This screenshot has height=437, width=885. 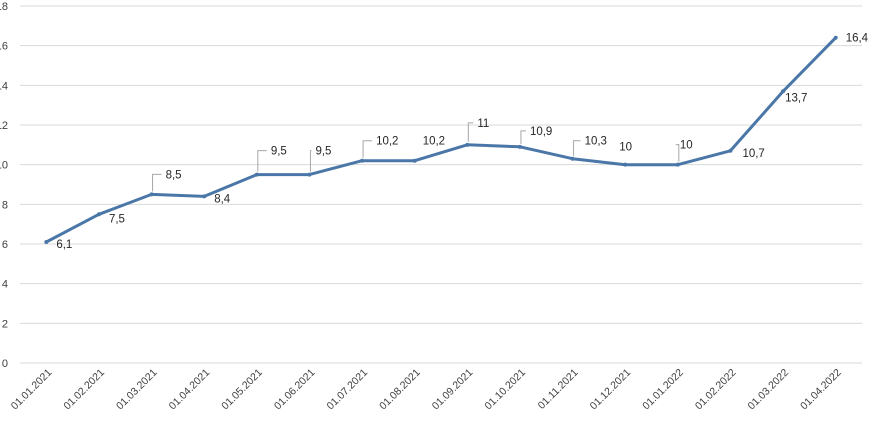 What do you see at coordinates (400, 390) in the screenshot?
I see `x-tick-label: 01.08.2021` at bounding box center [400, 390].